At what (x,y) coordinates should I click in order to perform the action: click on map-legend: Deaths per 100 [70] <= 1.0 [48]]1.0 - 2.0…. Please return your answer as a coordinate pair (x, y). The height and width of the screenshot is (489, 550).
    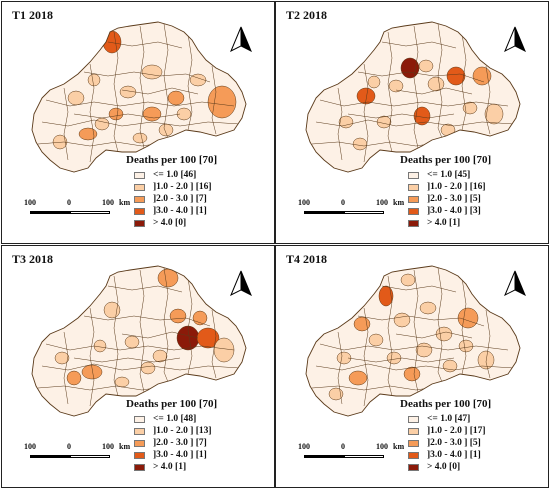
    Looking at the image, I should click on (200, 435).